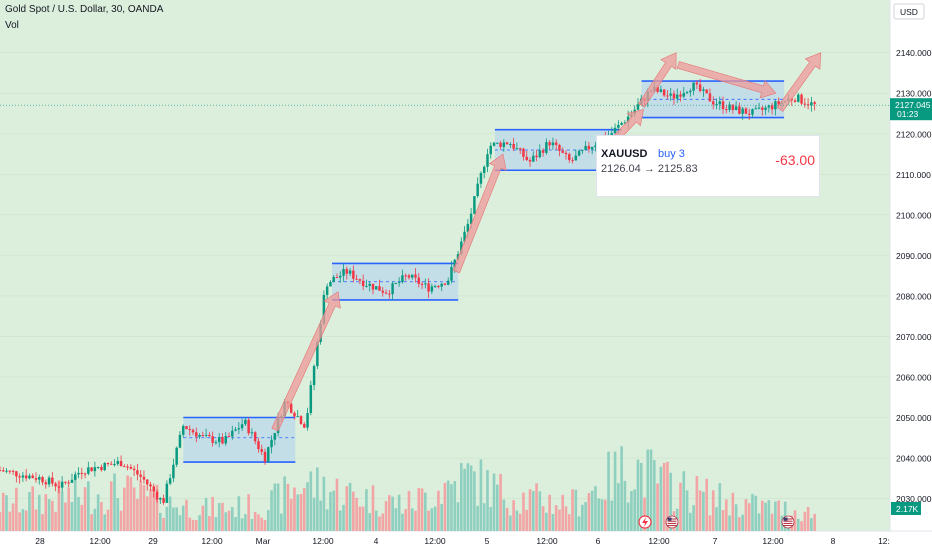 This screenshot has width=932, height=550. I want to click on last-price-badge, so click(911, 109).